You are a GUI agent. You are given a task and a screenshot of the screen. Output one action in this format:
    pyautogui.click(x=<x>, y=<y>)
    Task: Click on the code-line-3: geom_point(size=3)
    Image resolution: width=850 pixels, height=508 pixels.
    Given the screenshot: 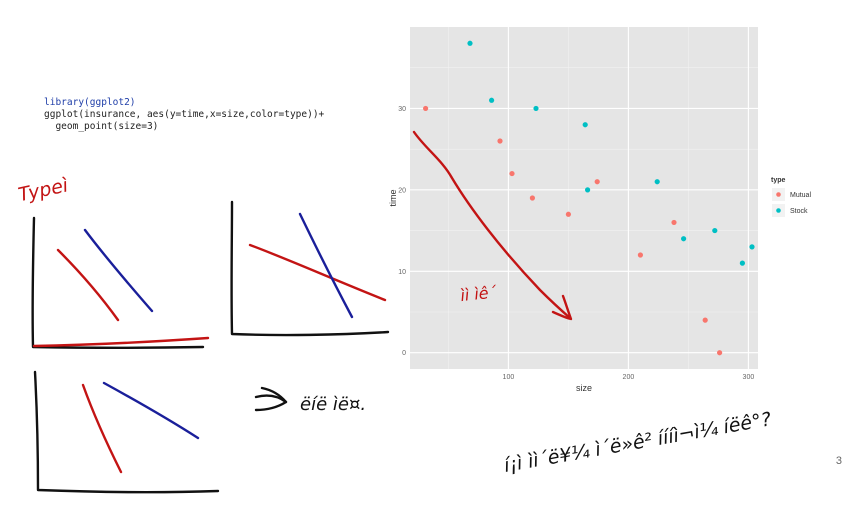 What is the action you would take?
    pyautogui.click(x=101, y=126)
    